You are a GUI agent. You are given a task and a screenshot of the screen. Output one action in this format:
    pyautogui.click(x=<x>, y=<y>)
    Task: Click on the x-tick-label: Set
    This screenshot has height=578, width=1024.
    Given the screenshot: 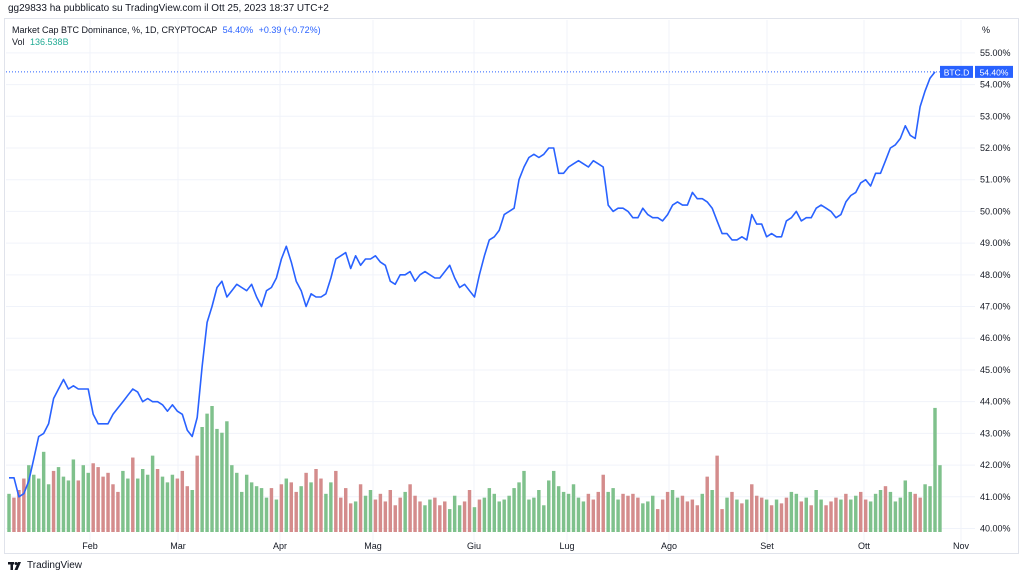 What is the action you would take?
    pyautogui.click(x=767, y=546)
    